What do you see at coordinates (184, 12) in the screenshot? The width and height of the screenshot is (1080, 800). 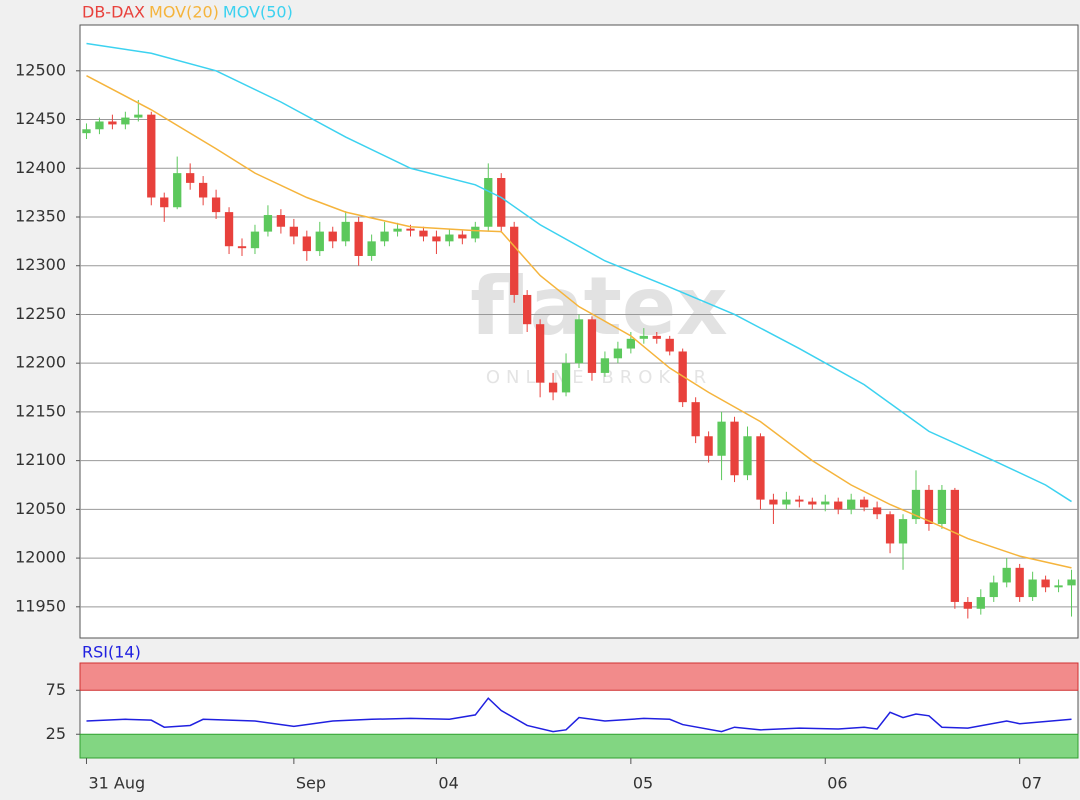 I see `legend-label: MOV(20)` at bounding box center [184, 12].